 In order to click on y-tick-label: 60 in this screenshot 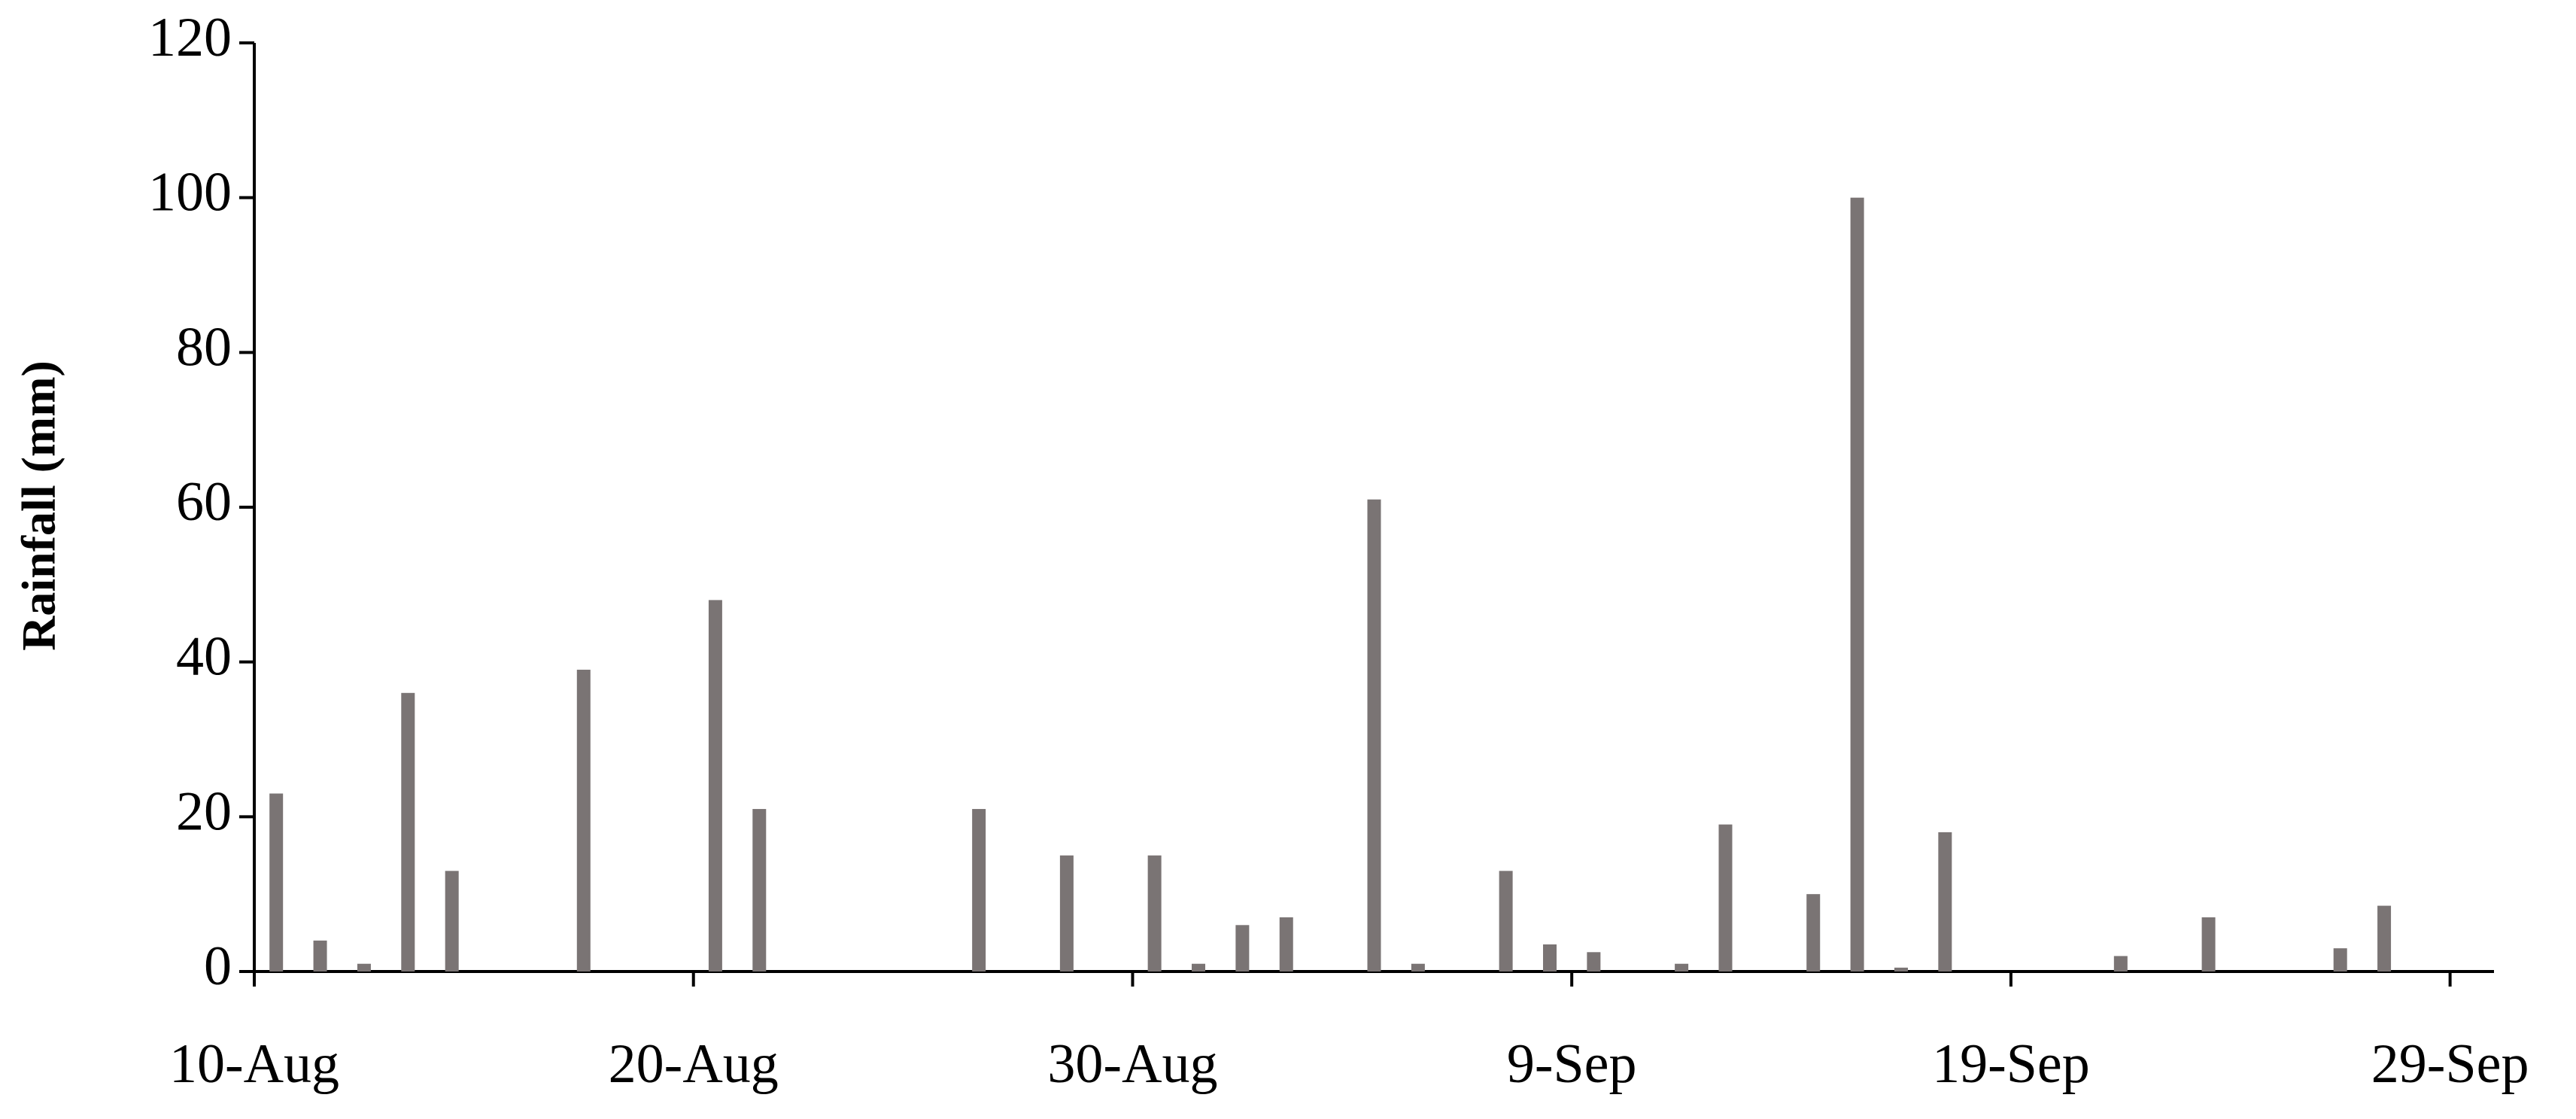, I will do `click(204, 502)`.